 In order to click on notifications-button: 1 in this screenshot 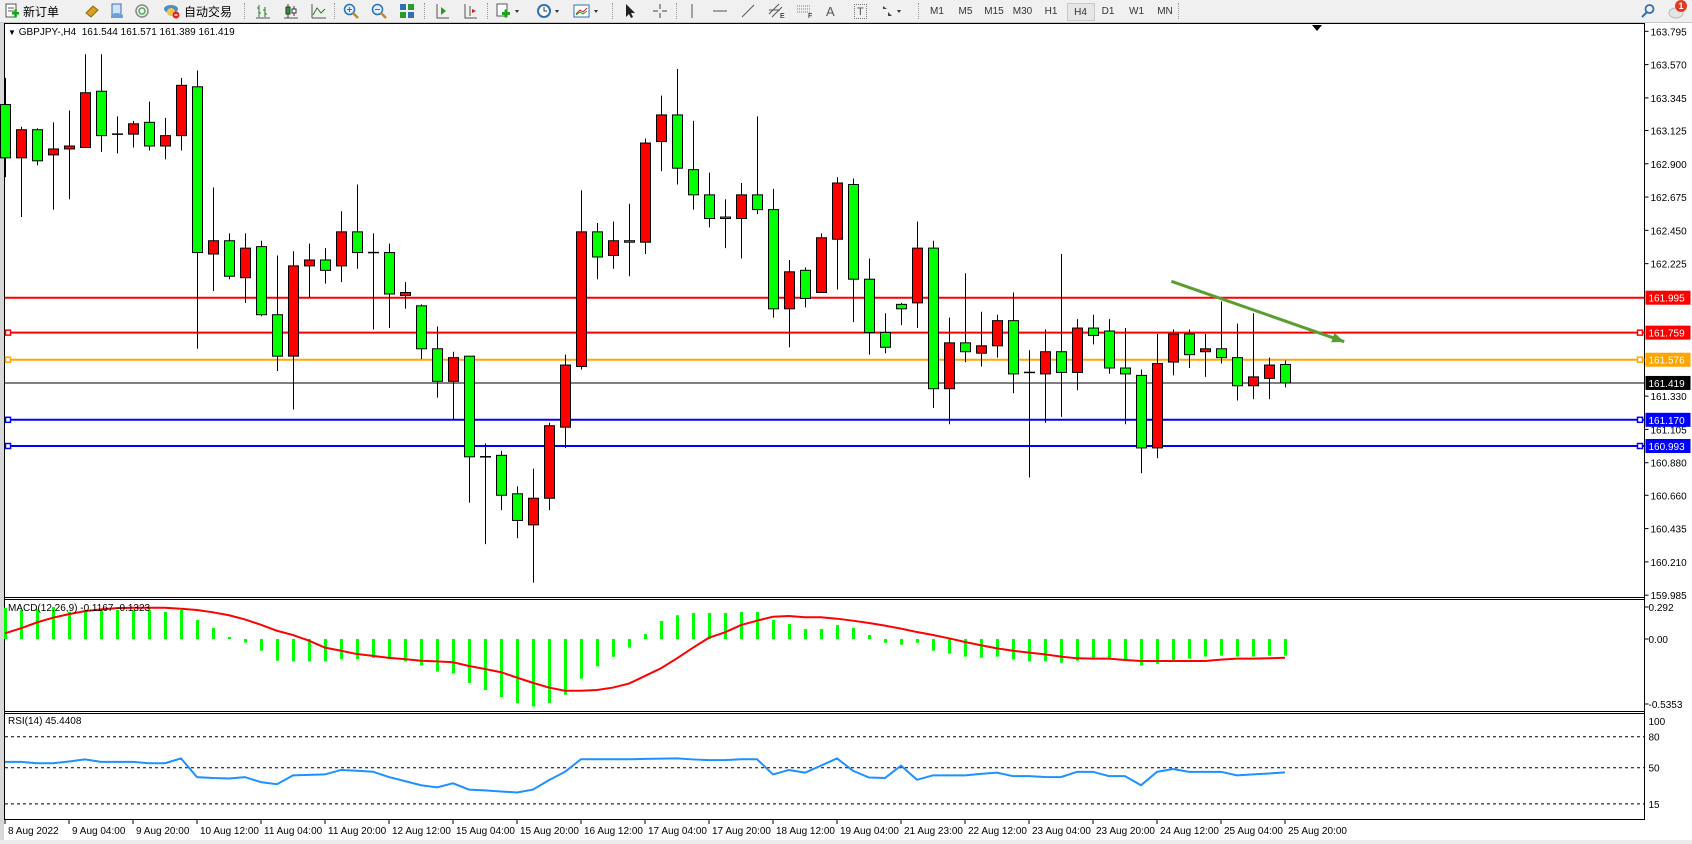, I will do `click(1677, 9)`.